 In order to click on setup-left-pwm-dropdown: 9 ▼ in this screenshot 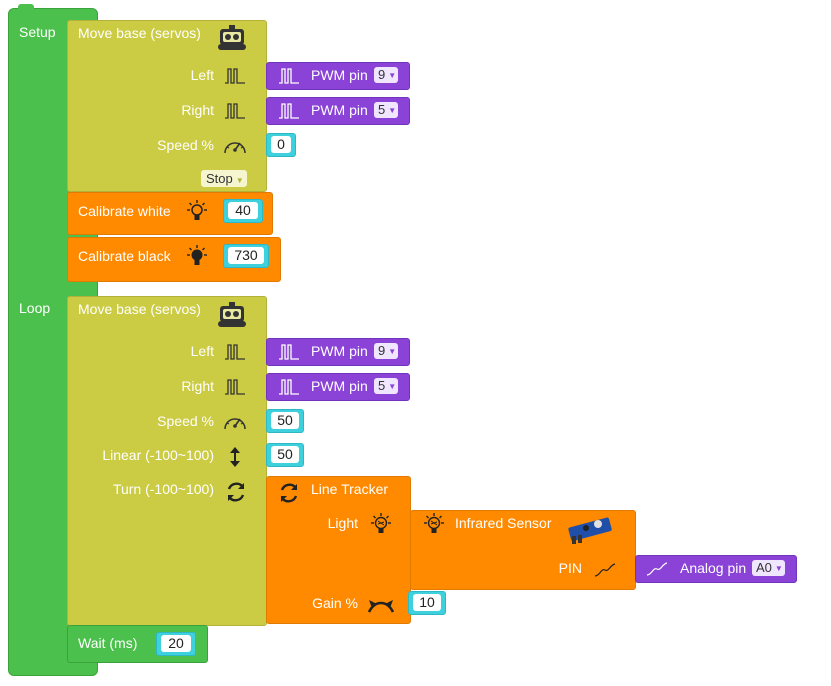, I will do `click(386, 75)`.